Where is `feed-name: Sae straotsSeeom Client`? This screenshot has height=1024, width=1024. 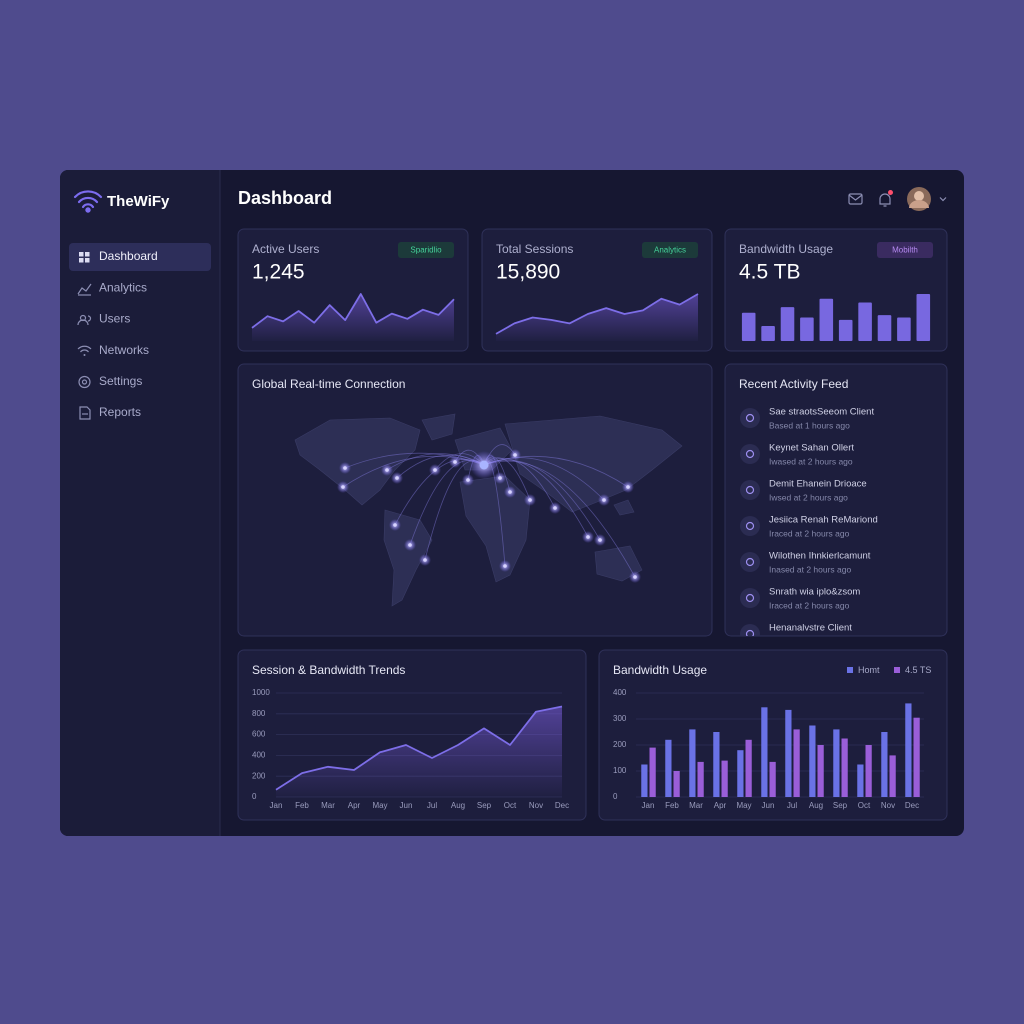 feed-name: Sae straotsSeeom Client is located at coordinates (821, 412).